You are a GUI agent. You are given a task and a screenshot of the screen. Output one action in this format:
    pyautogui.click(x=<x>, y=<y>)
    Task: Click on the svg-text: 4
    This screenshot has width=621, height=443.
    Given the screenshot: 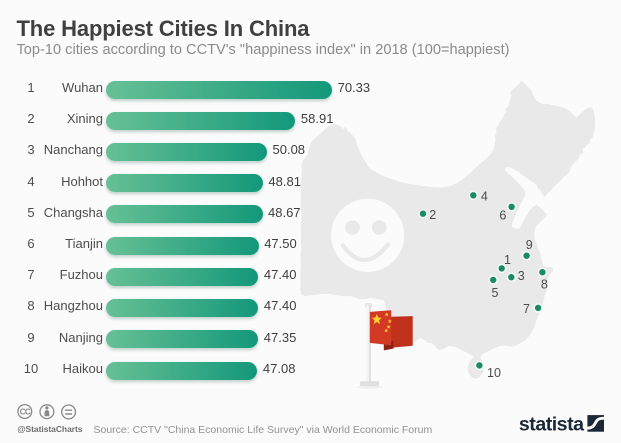 What is the action you would take?
    pyautogui.click(x=484, y=196)
    